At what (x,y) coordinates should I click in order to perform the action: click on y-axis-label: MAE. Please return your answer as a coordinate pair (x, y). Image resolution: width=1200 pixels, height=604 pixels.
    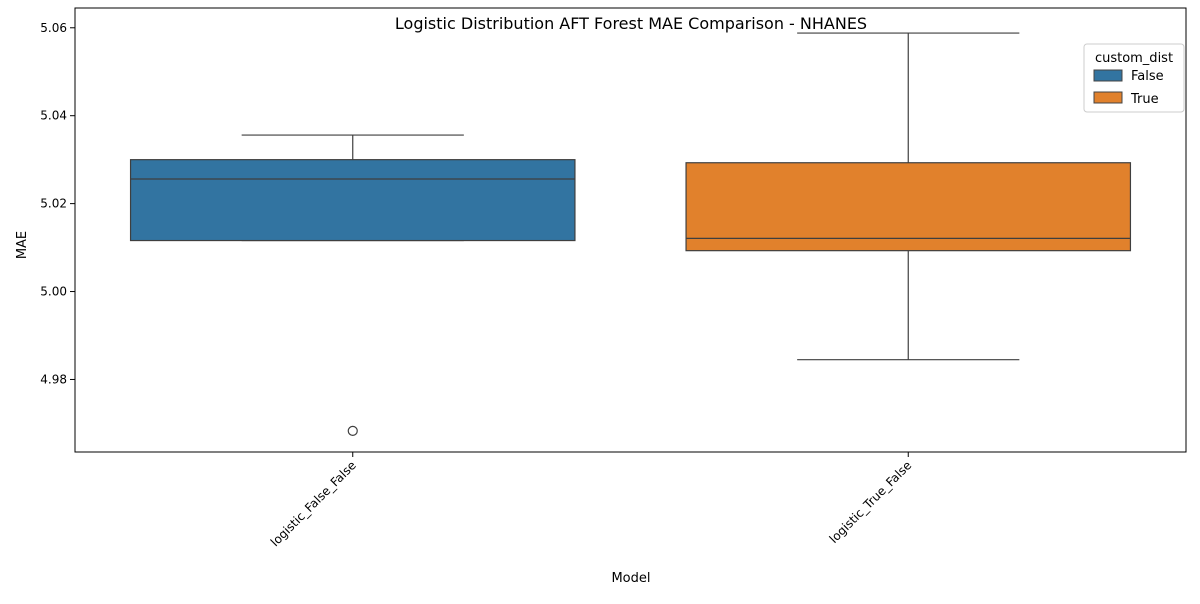
    Looking at the image, I should click on (22, 245).